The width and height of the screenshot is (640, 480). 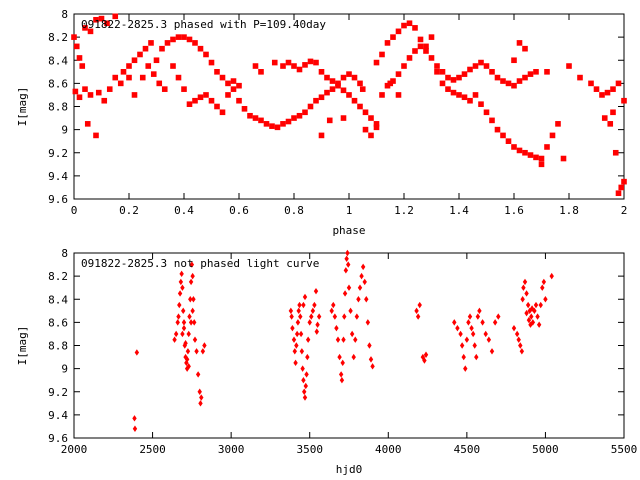 I want to click on y-tick-label: 8.2, so click(x=58, y=276).